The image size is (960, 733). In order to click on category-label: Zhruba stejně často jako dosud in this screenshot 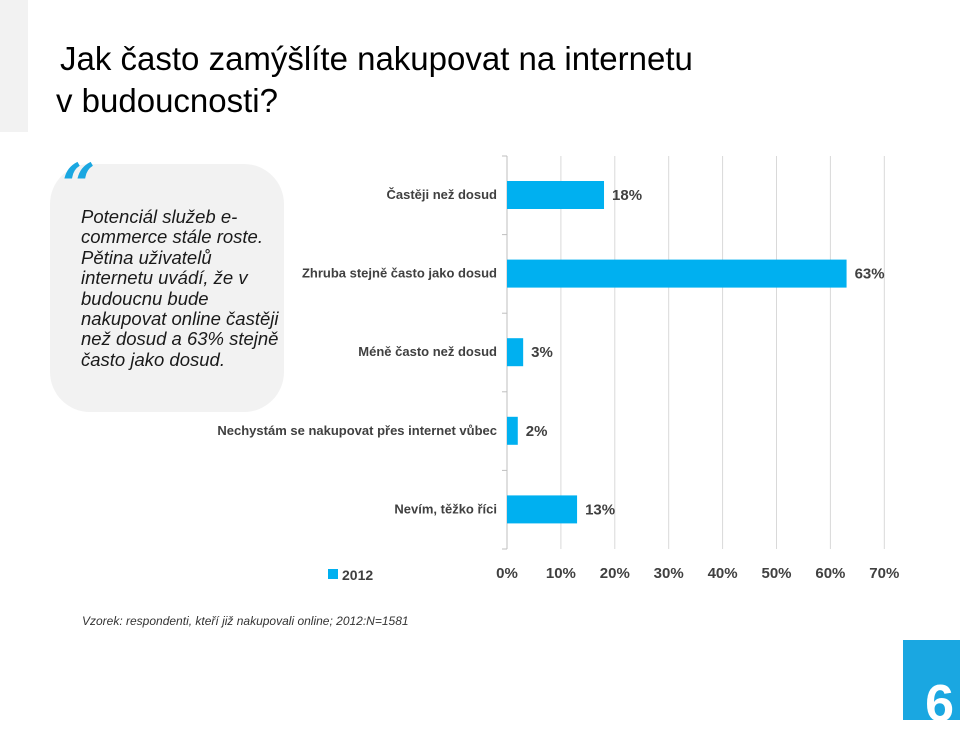, I will do `click(399, 273)`.